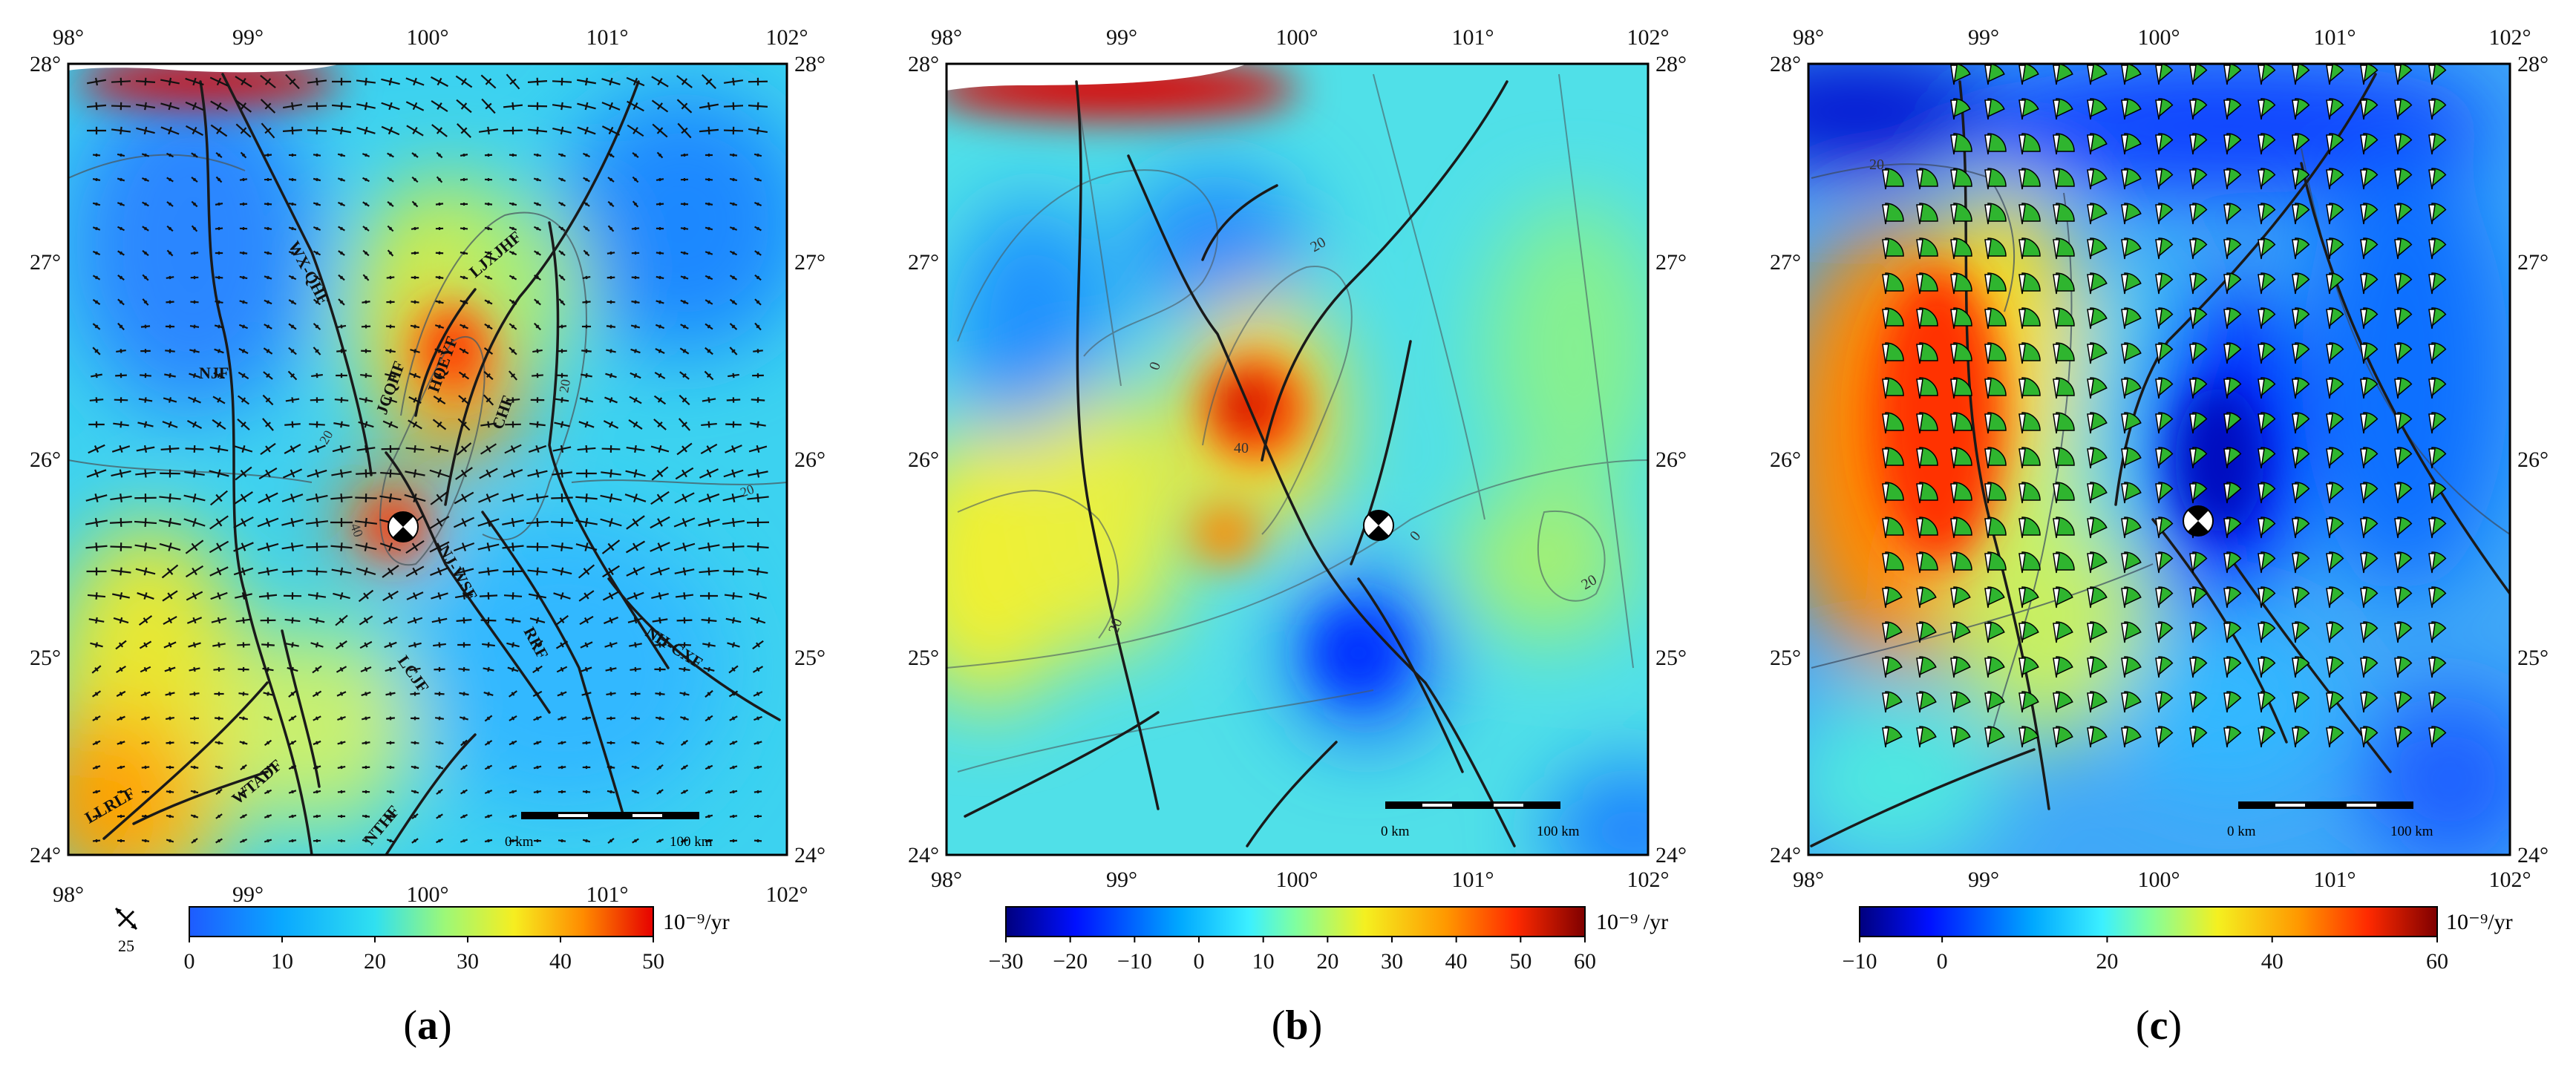  Describe the element at coordinates (189, 961) in the screenshot. I see `colorbar-tick-label: 0` at that location.